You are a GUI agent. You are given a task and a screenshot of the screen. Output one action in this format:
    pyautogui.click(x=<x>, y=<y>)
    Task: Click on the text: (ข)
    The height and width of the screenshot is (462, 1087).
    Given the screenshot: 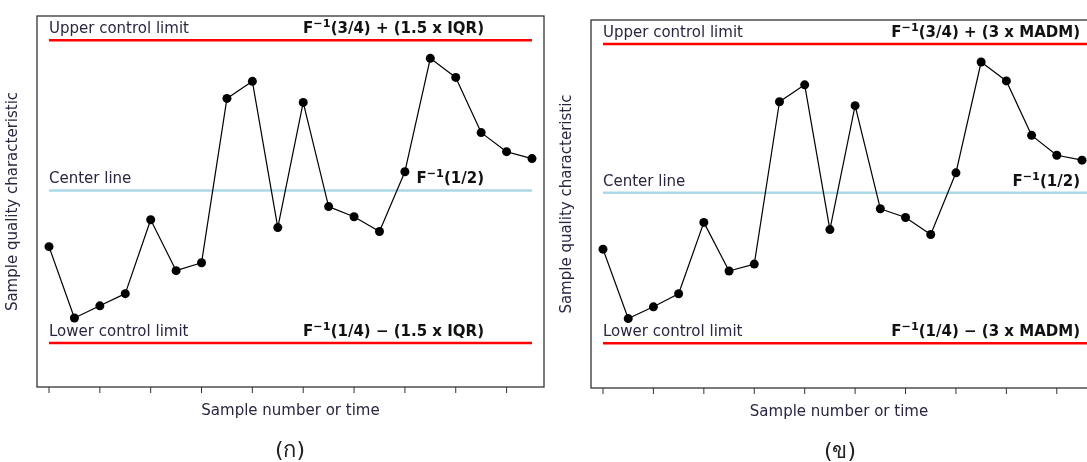 What is the action you would take?
    pyautogui.click(x=840, y=450)
    